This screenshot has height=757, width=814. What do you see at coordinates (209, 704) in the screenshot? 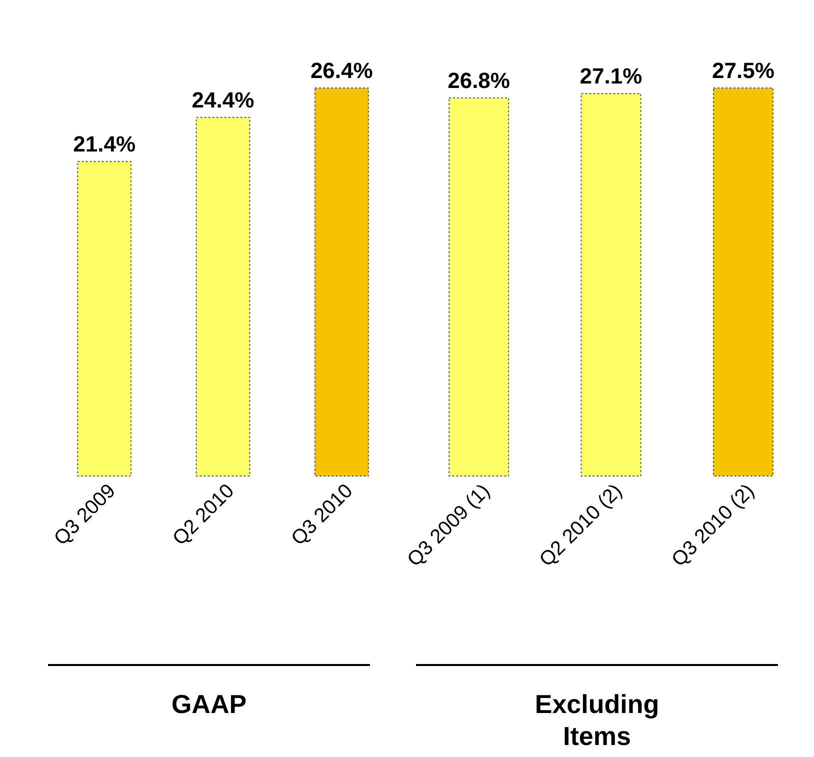
I see `x-axis-title: GAAP` at bounding box center [209, 704].